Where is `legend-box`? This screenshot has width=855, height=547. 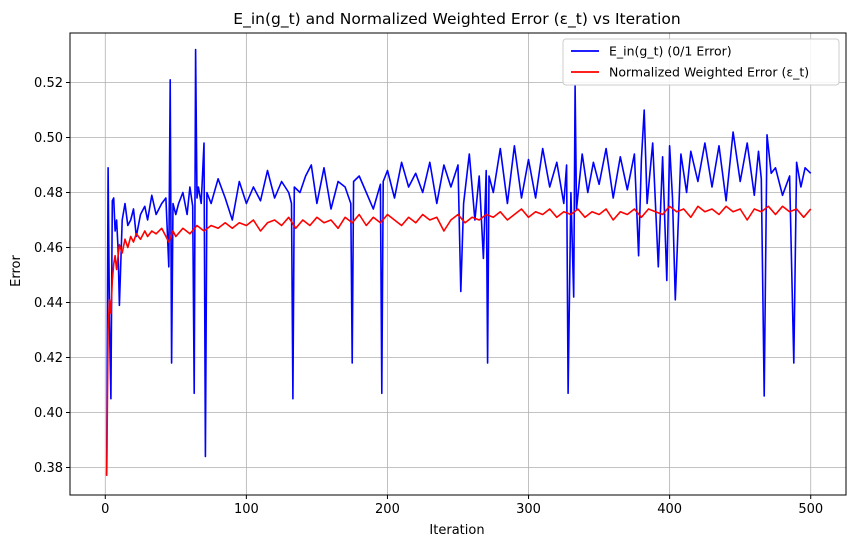 legend-box is located at coordinates (701, 62).